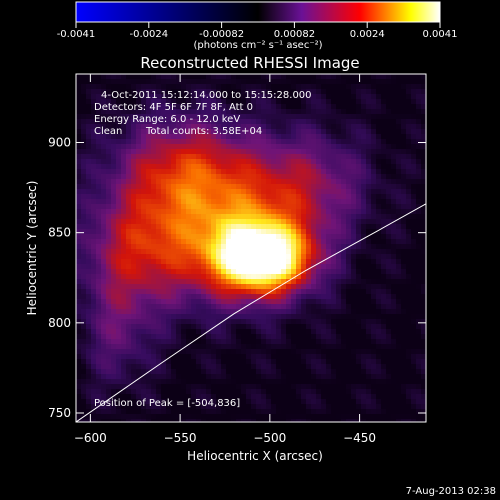  Describe the element at coordinates (167, 403) in the screenshot. I see `peak-position-text: Position of Peak = [-504,836]` at that location.